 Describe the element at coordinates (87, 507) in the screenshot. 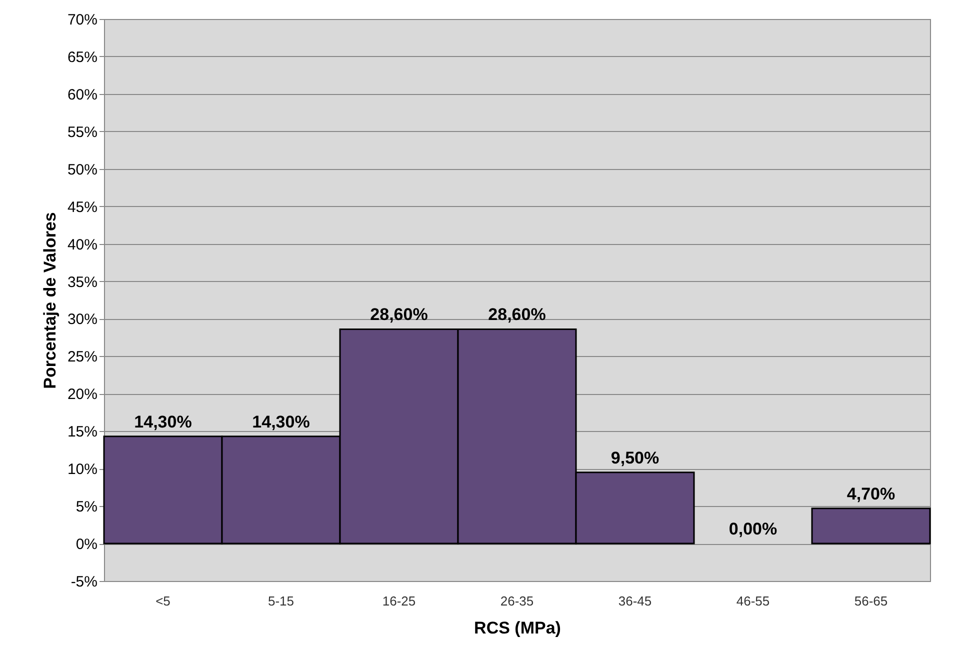

I see `y-tick-label: 5%` at that location.